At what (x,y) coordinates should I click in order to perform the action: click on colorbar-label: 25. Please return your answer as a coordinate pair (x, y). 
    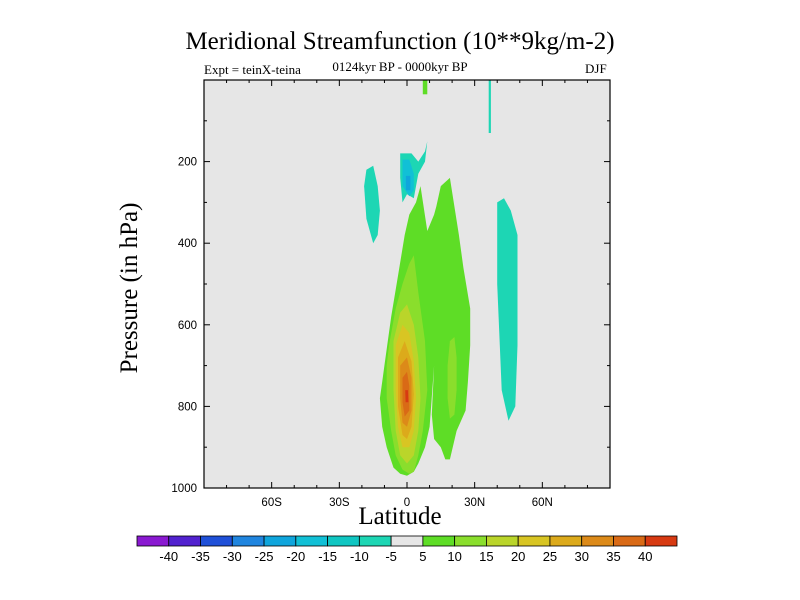
    Looking at the image, I should click on (550, 556).